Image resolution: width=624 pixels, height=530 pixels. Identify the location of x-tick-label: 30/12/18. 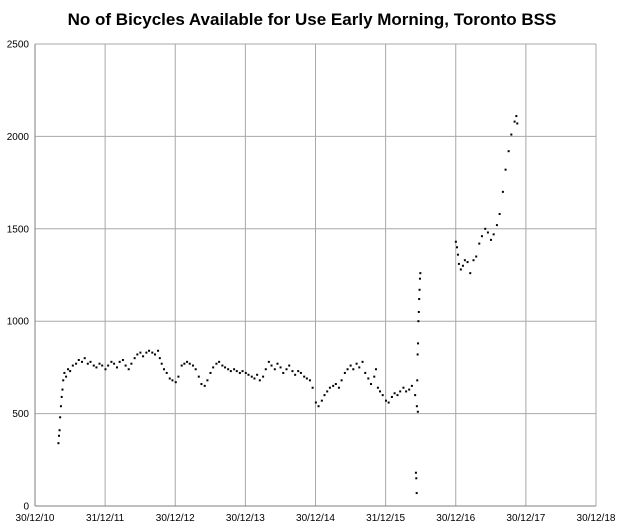
(596, 518).